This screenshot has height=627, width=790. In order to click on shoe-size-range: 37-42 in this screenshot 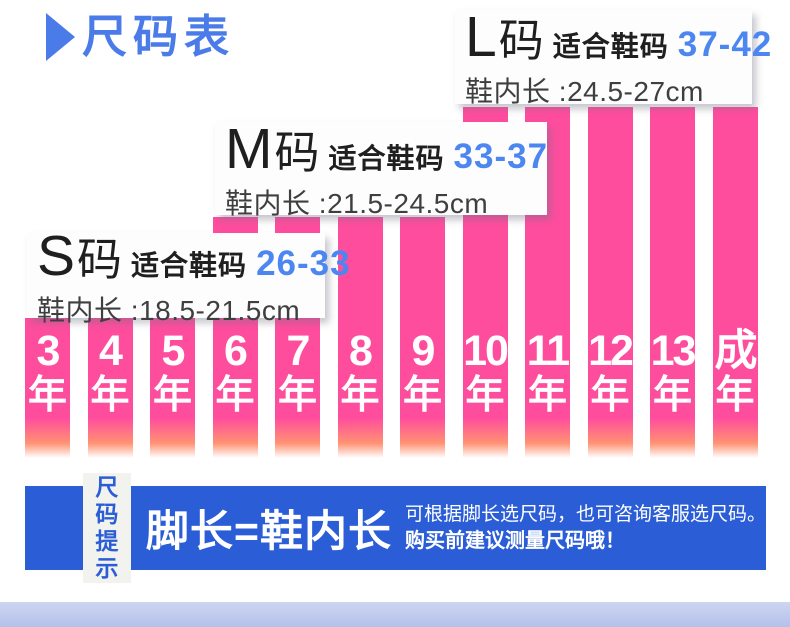, I will do `click(725, 44)`.